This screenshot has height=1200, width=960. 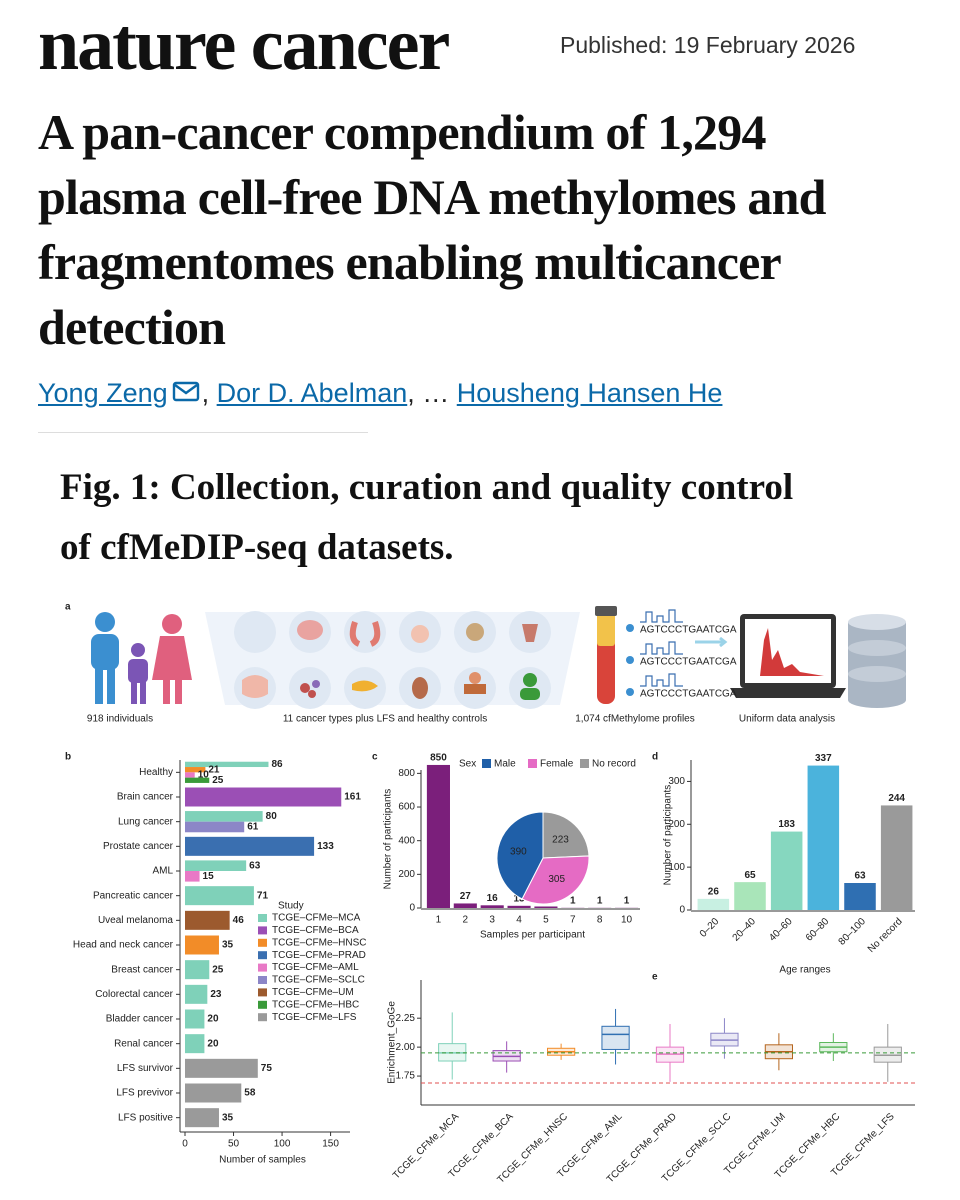 I want to click on pie-slice, so click(x=520, y=855).